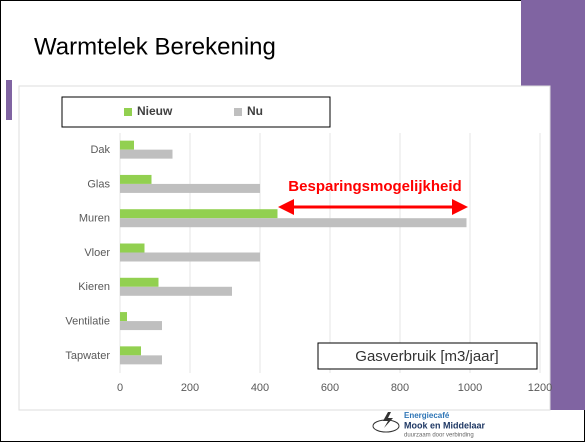 The width and height of the screenshot is (585, 442). I want to click on y-tick-label: Vloer, so click(97, 253).